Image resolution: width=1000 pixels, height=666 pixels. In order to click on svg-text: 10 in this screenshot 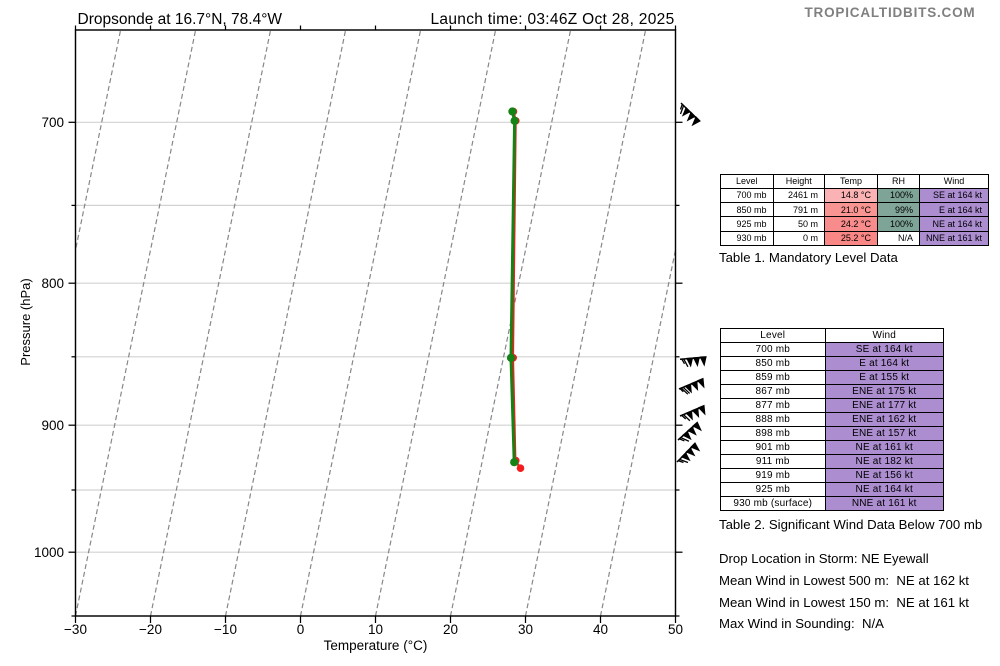, I will do `click(375, 629)`.